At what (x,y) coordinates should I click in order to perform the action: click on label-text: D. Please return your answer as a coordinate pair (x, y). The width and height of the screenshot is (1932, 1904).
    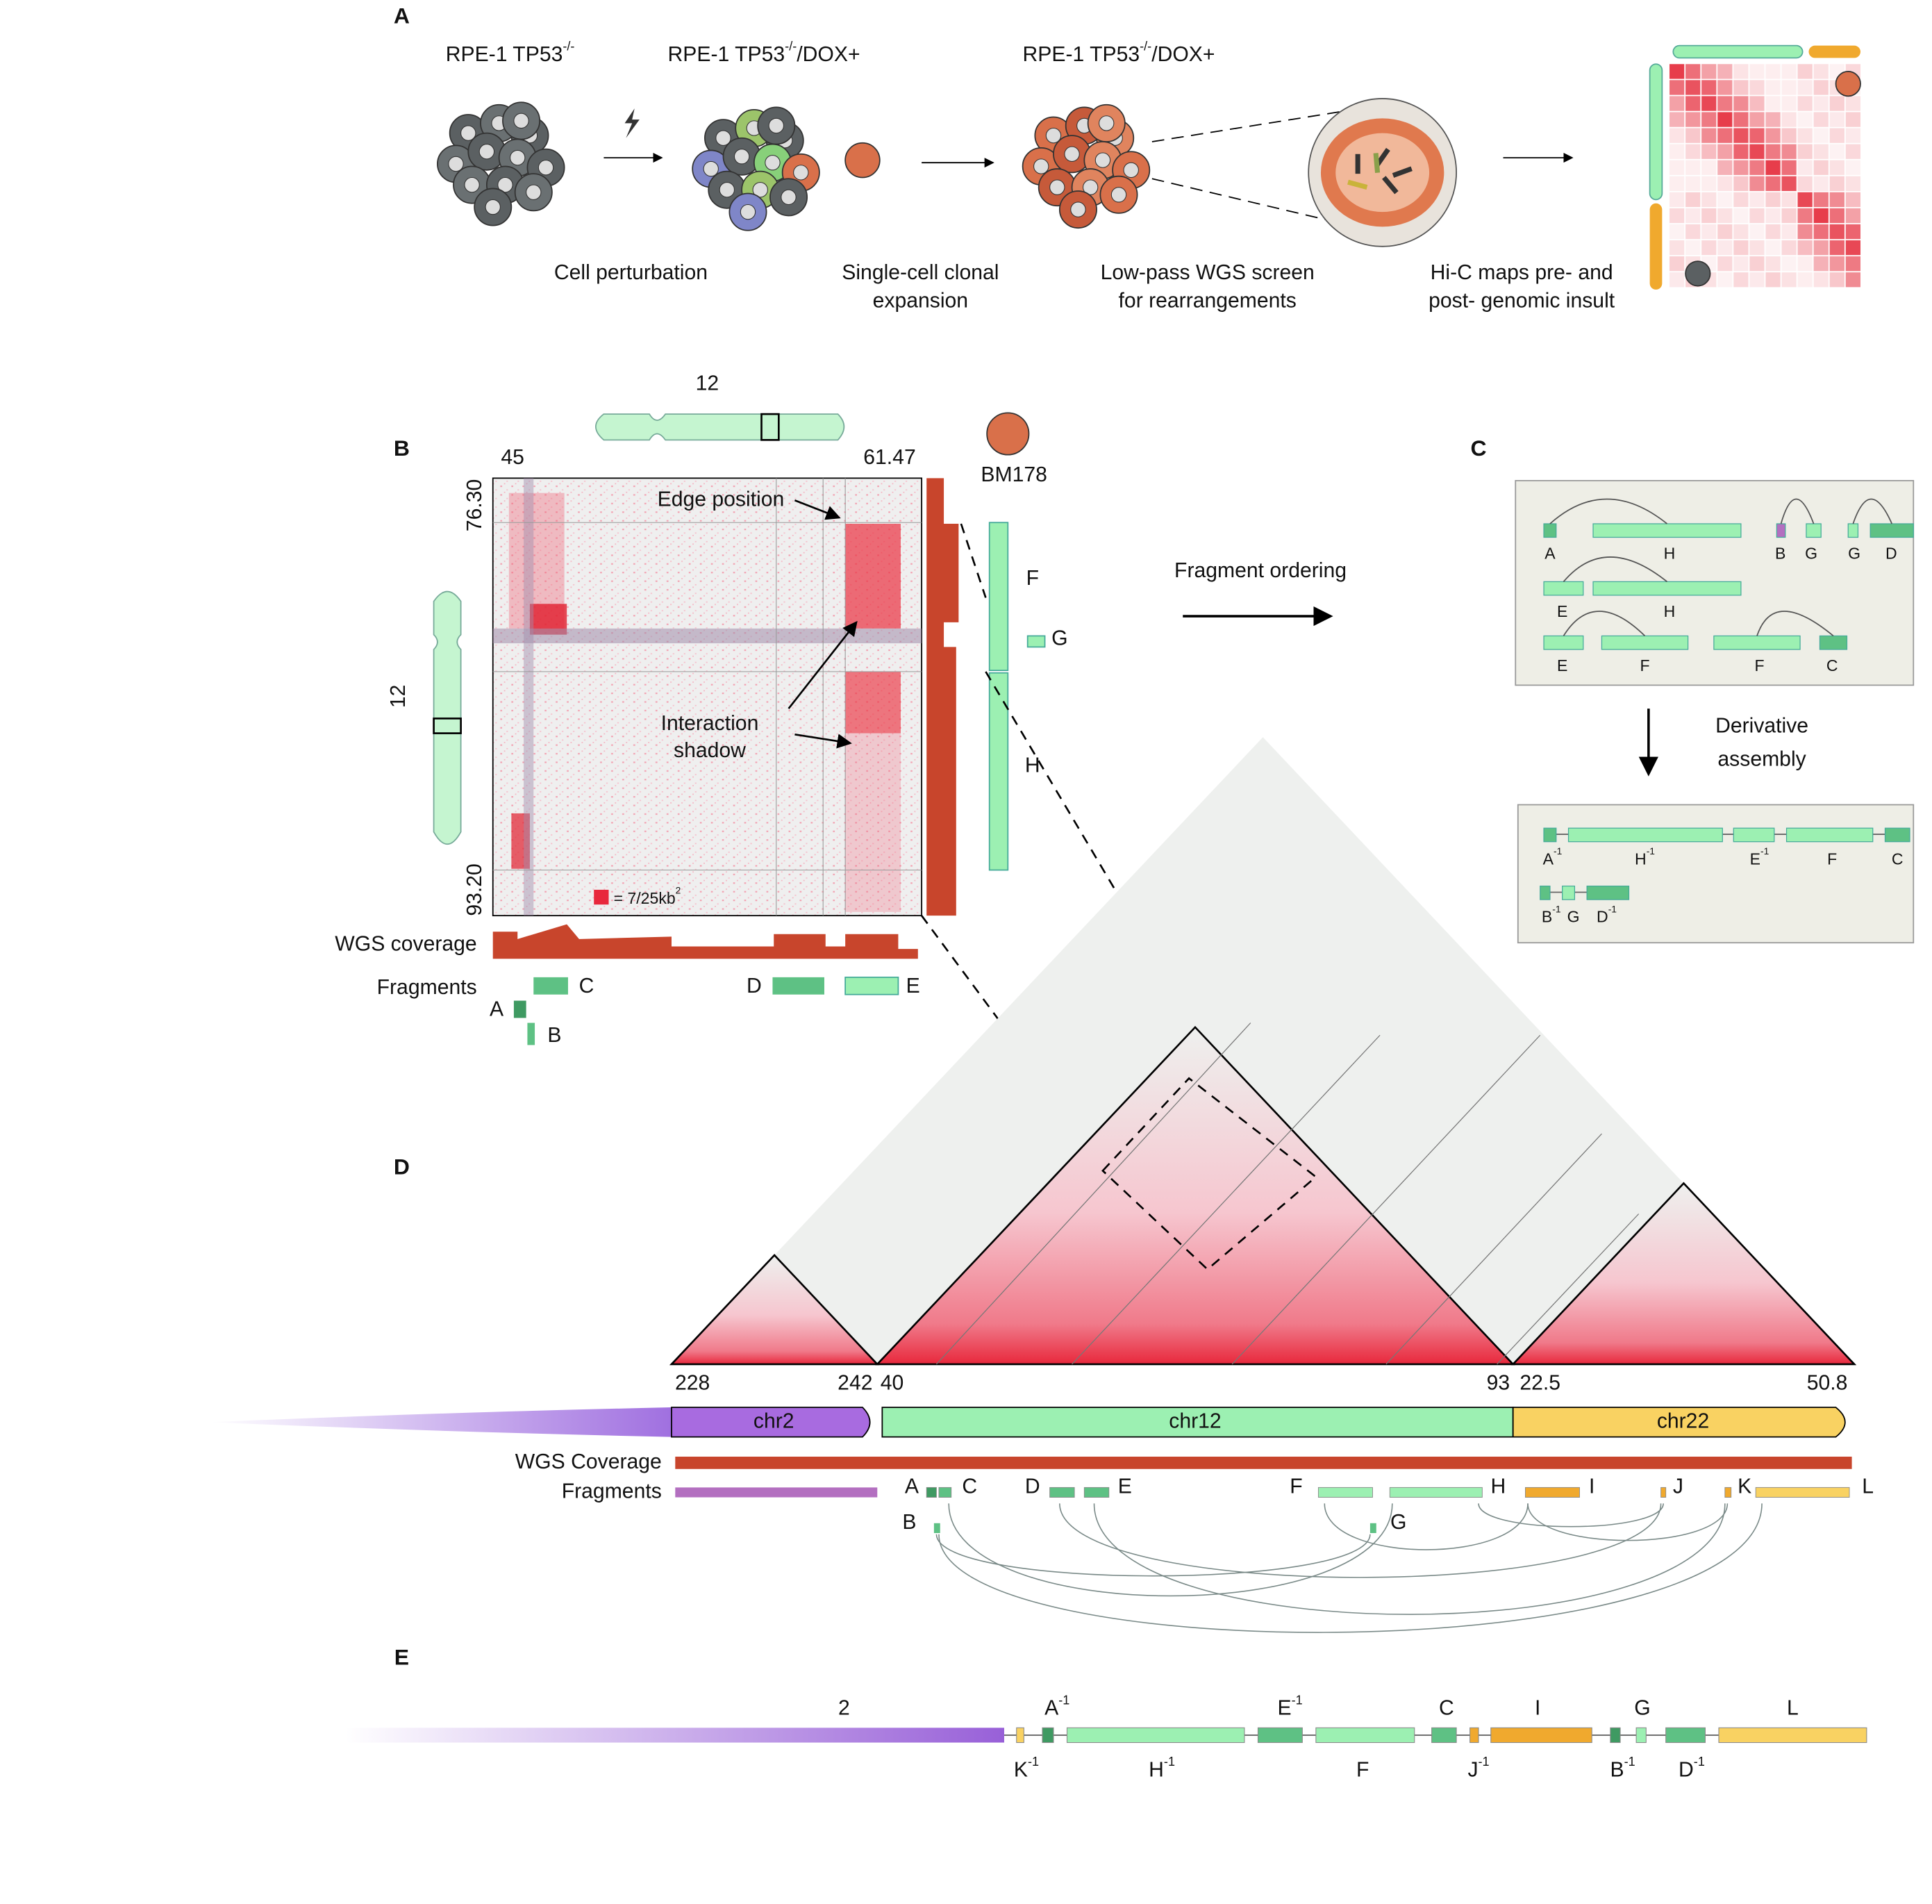
    Looking at the image, I should click on (1687, 1770).